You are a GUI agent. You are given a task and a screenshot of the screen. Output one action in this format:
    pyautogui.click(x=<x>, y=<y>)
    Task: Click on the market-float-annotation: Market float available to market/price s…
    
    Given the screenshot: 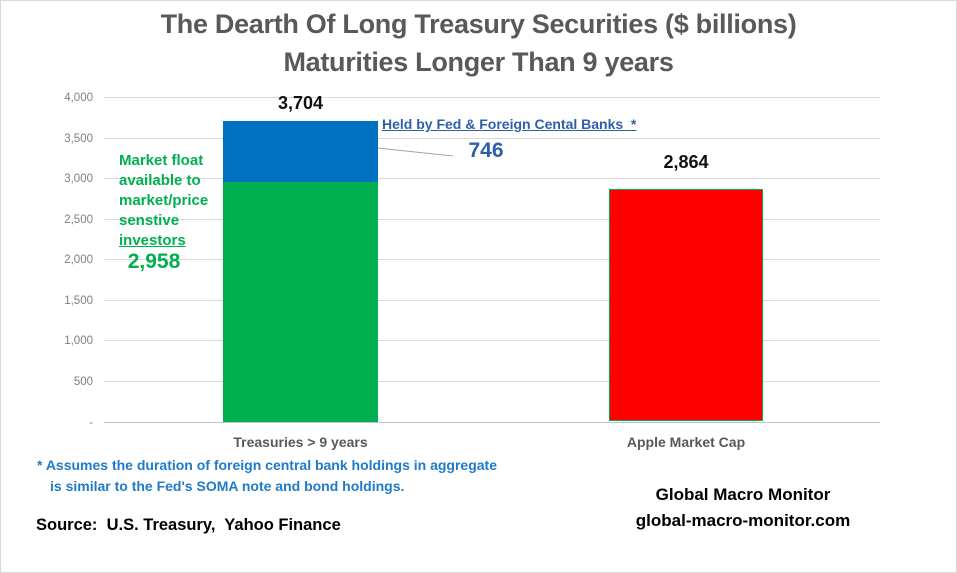 What is the action you would take?
    pyautogui.click(x=163, y=201)
    